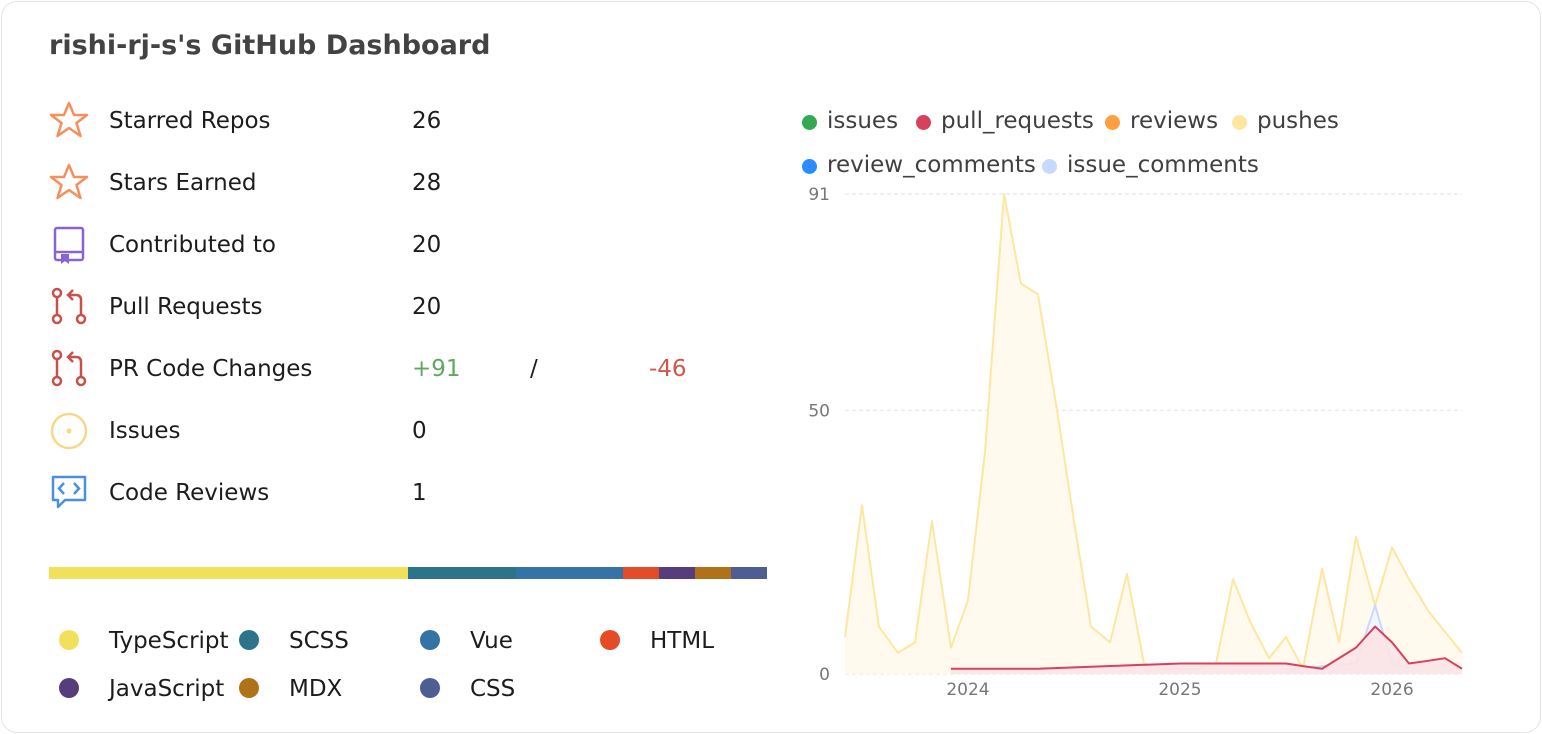 This screenshot has height=734, width=1542. I want to click on y-tick-label: 91, so click(819, 195).